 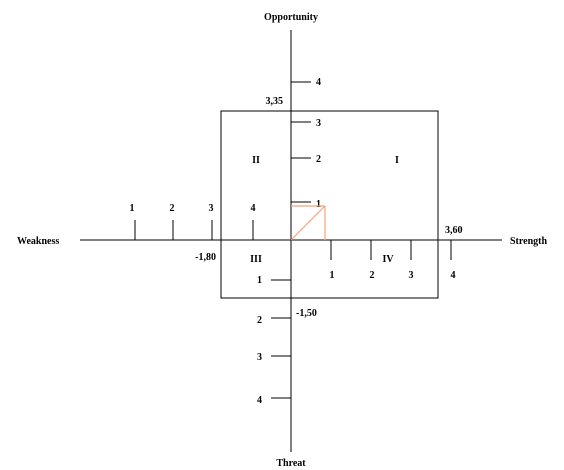 I want to click on quadrant-label-iii: III, so click(x=256, y=259).